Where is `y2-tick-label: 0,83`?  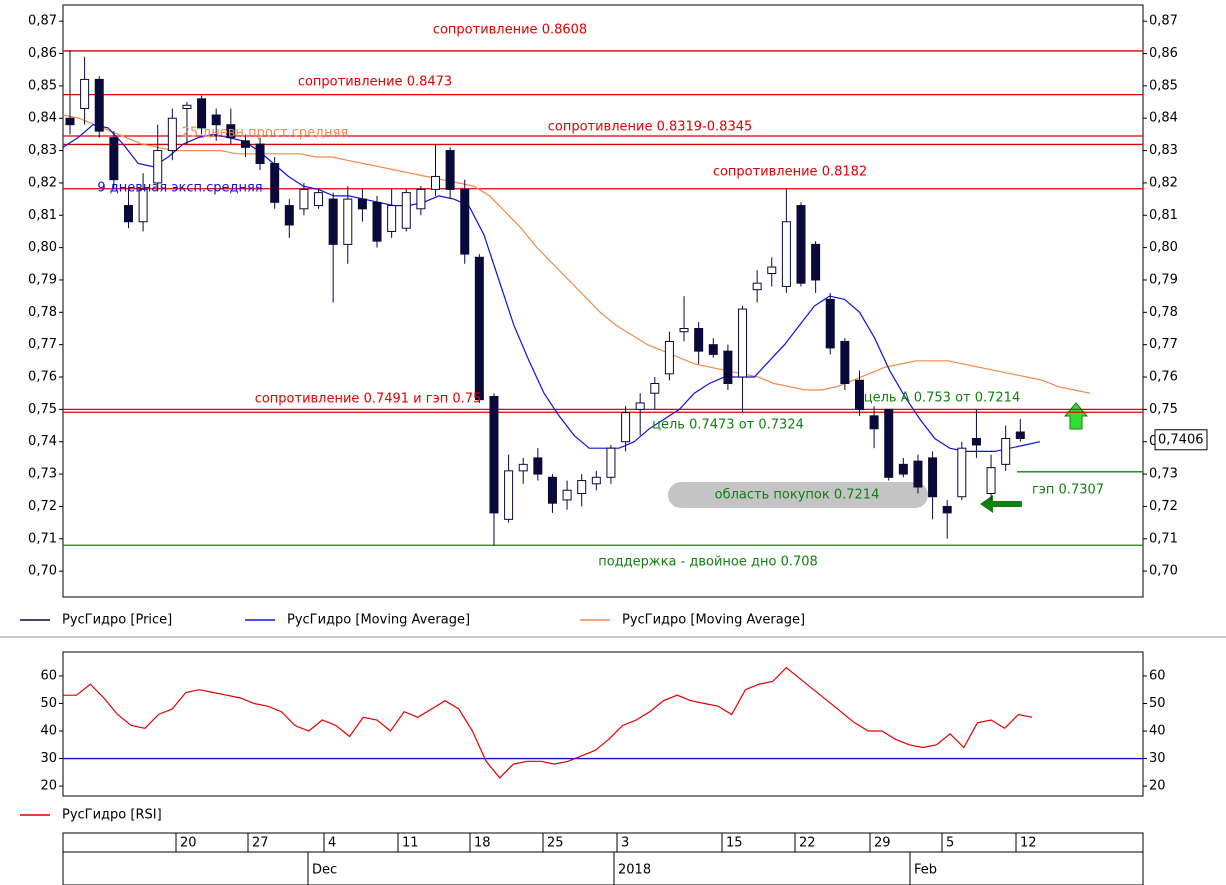
y2-tick-label: 0,83 is located at coordinates (1163, 150).